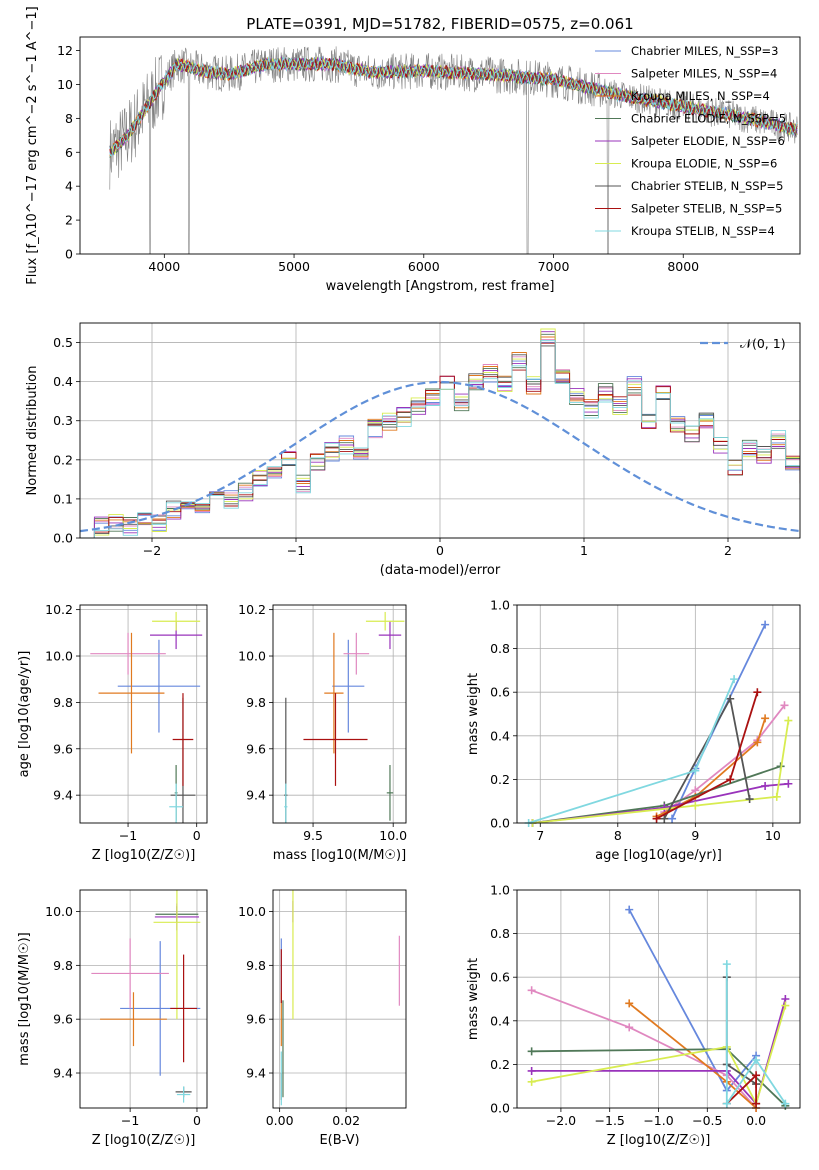 The width and height of the screenshot is (819, 1170). What do you see at coordinates (424, 266) in the screenshot?
I see `x-tick-label: 6000` at bounding box center [424, 266].